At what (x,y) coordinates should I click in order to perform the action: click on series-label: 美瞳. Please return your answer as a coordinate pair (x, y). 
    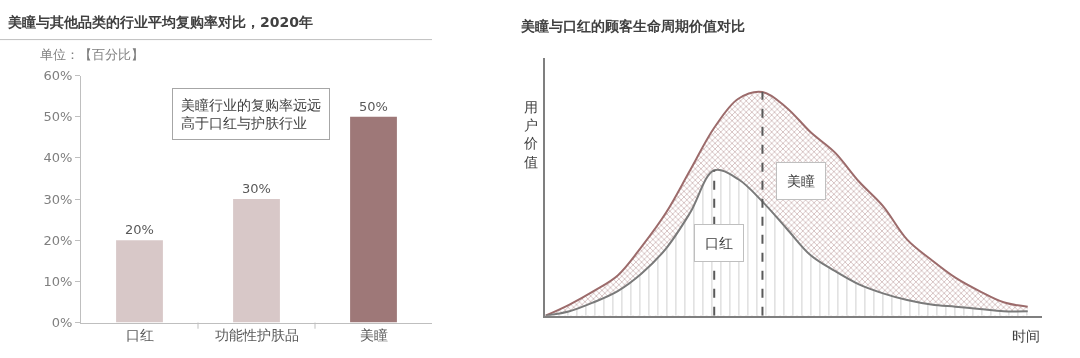
    Looking at the image, I should click on (801, 181).